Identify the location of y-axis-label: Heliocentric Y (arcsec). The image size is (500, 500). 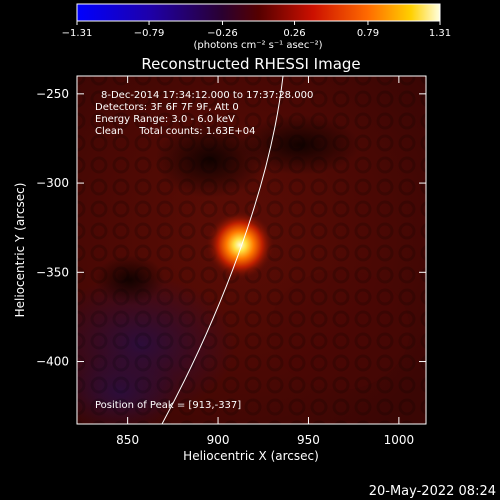
(20, 250).